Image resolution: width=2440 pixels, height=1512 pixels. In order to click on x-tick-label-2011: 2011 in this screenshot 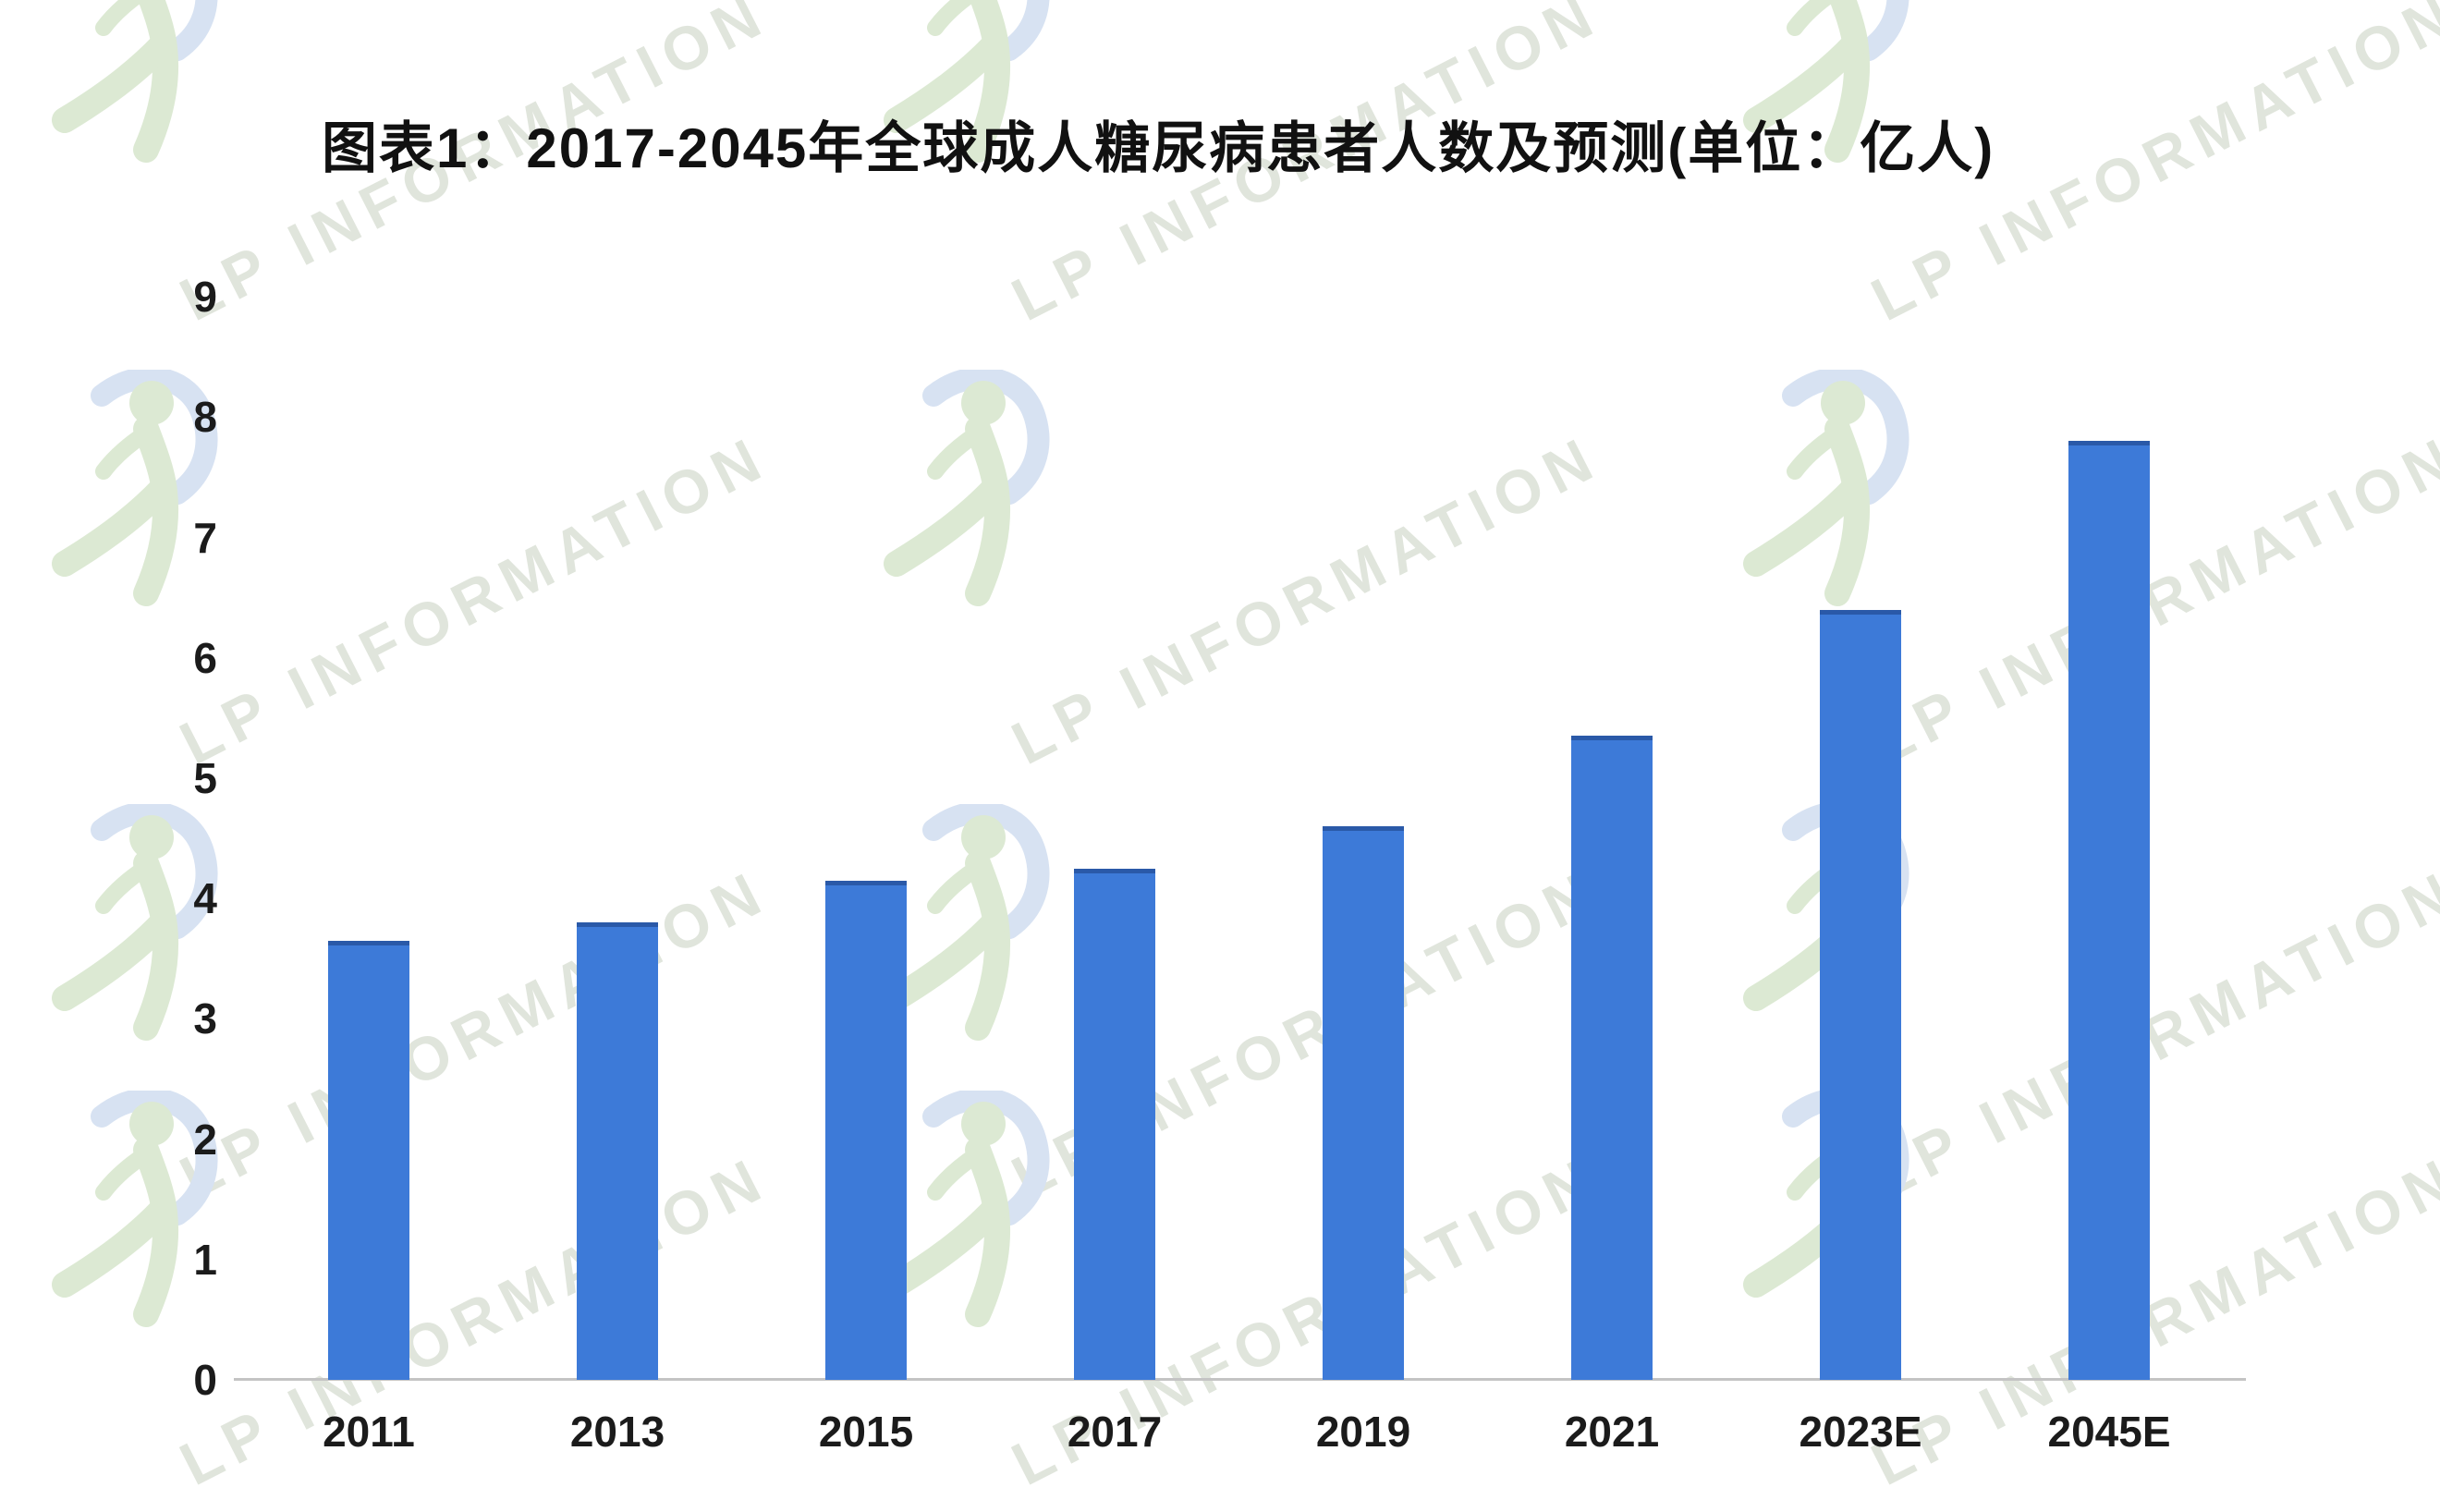, I will do `click(369, 1432)`.